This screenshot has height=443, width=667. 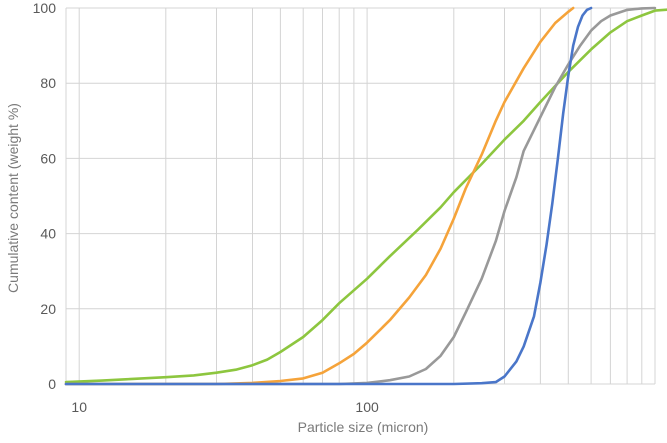 What do you see at coordinates (48, 234) in the screenshot?
I see `y-tick-label: 40` at bounding box center [48, 234].